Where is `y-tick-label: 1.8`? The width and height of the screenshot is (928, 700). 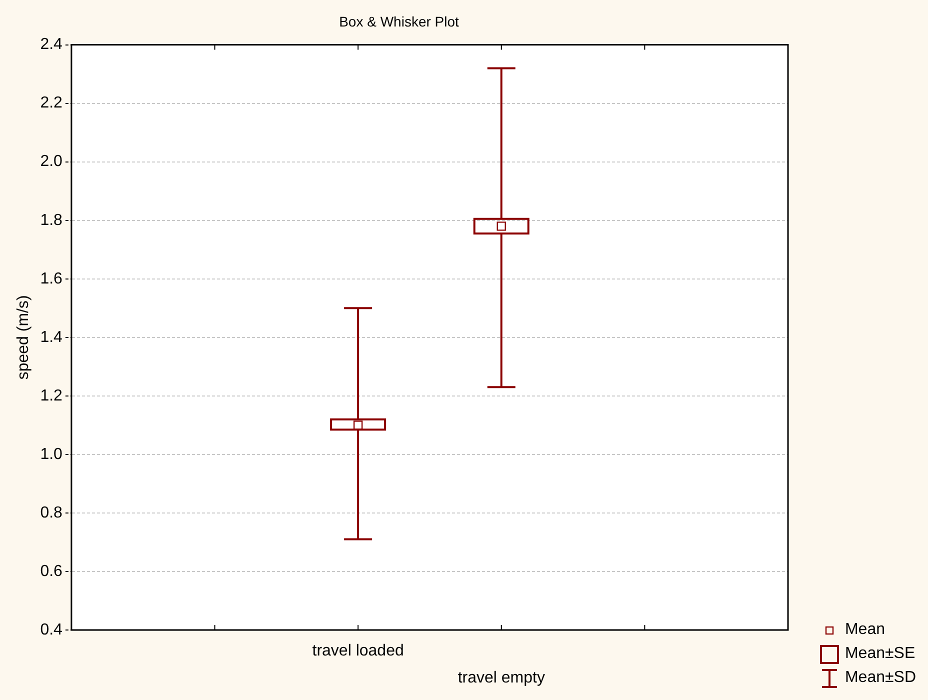 y-tick-label: 1.8 is located at coordinates (51, 220).